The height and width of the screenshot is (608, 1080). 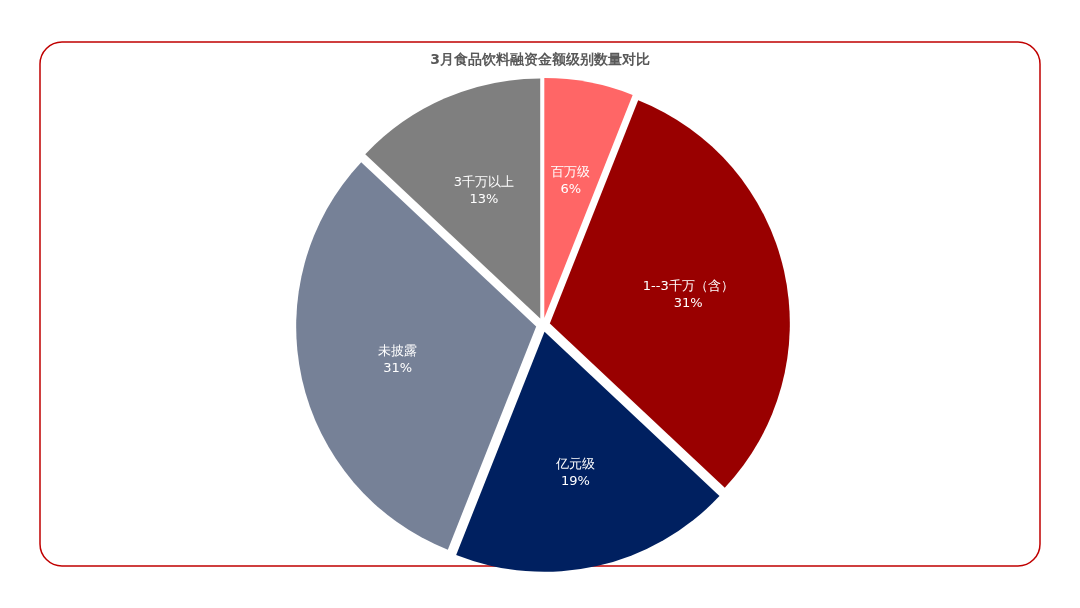 I want to click on data-label: 13%, so click(x=484, y=198).